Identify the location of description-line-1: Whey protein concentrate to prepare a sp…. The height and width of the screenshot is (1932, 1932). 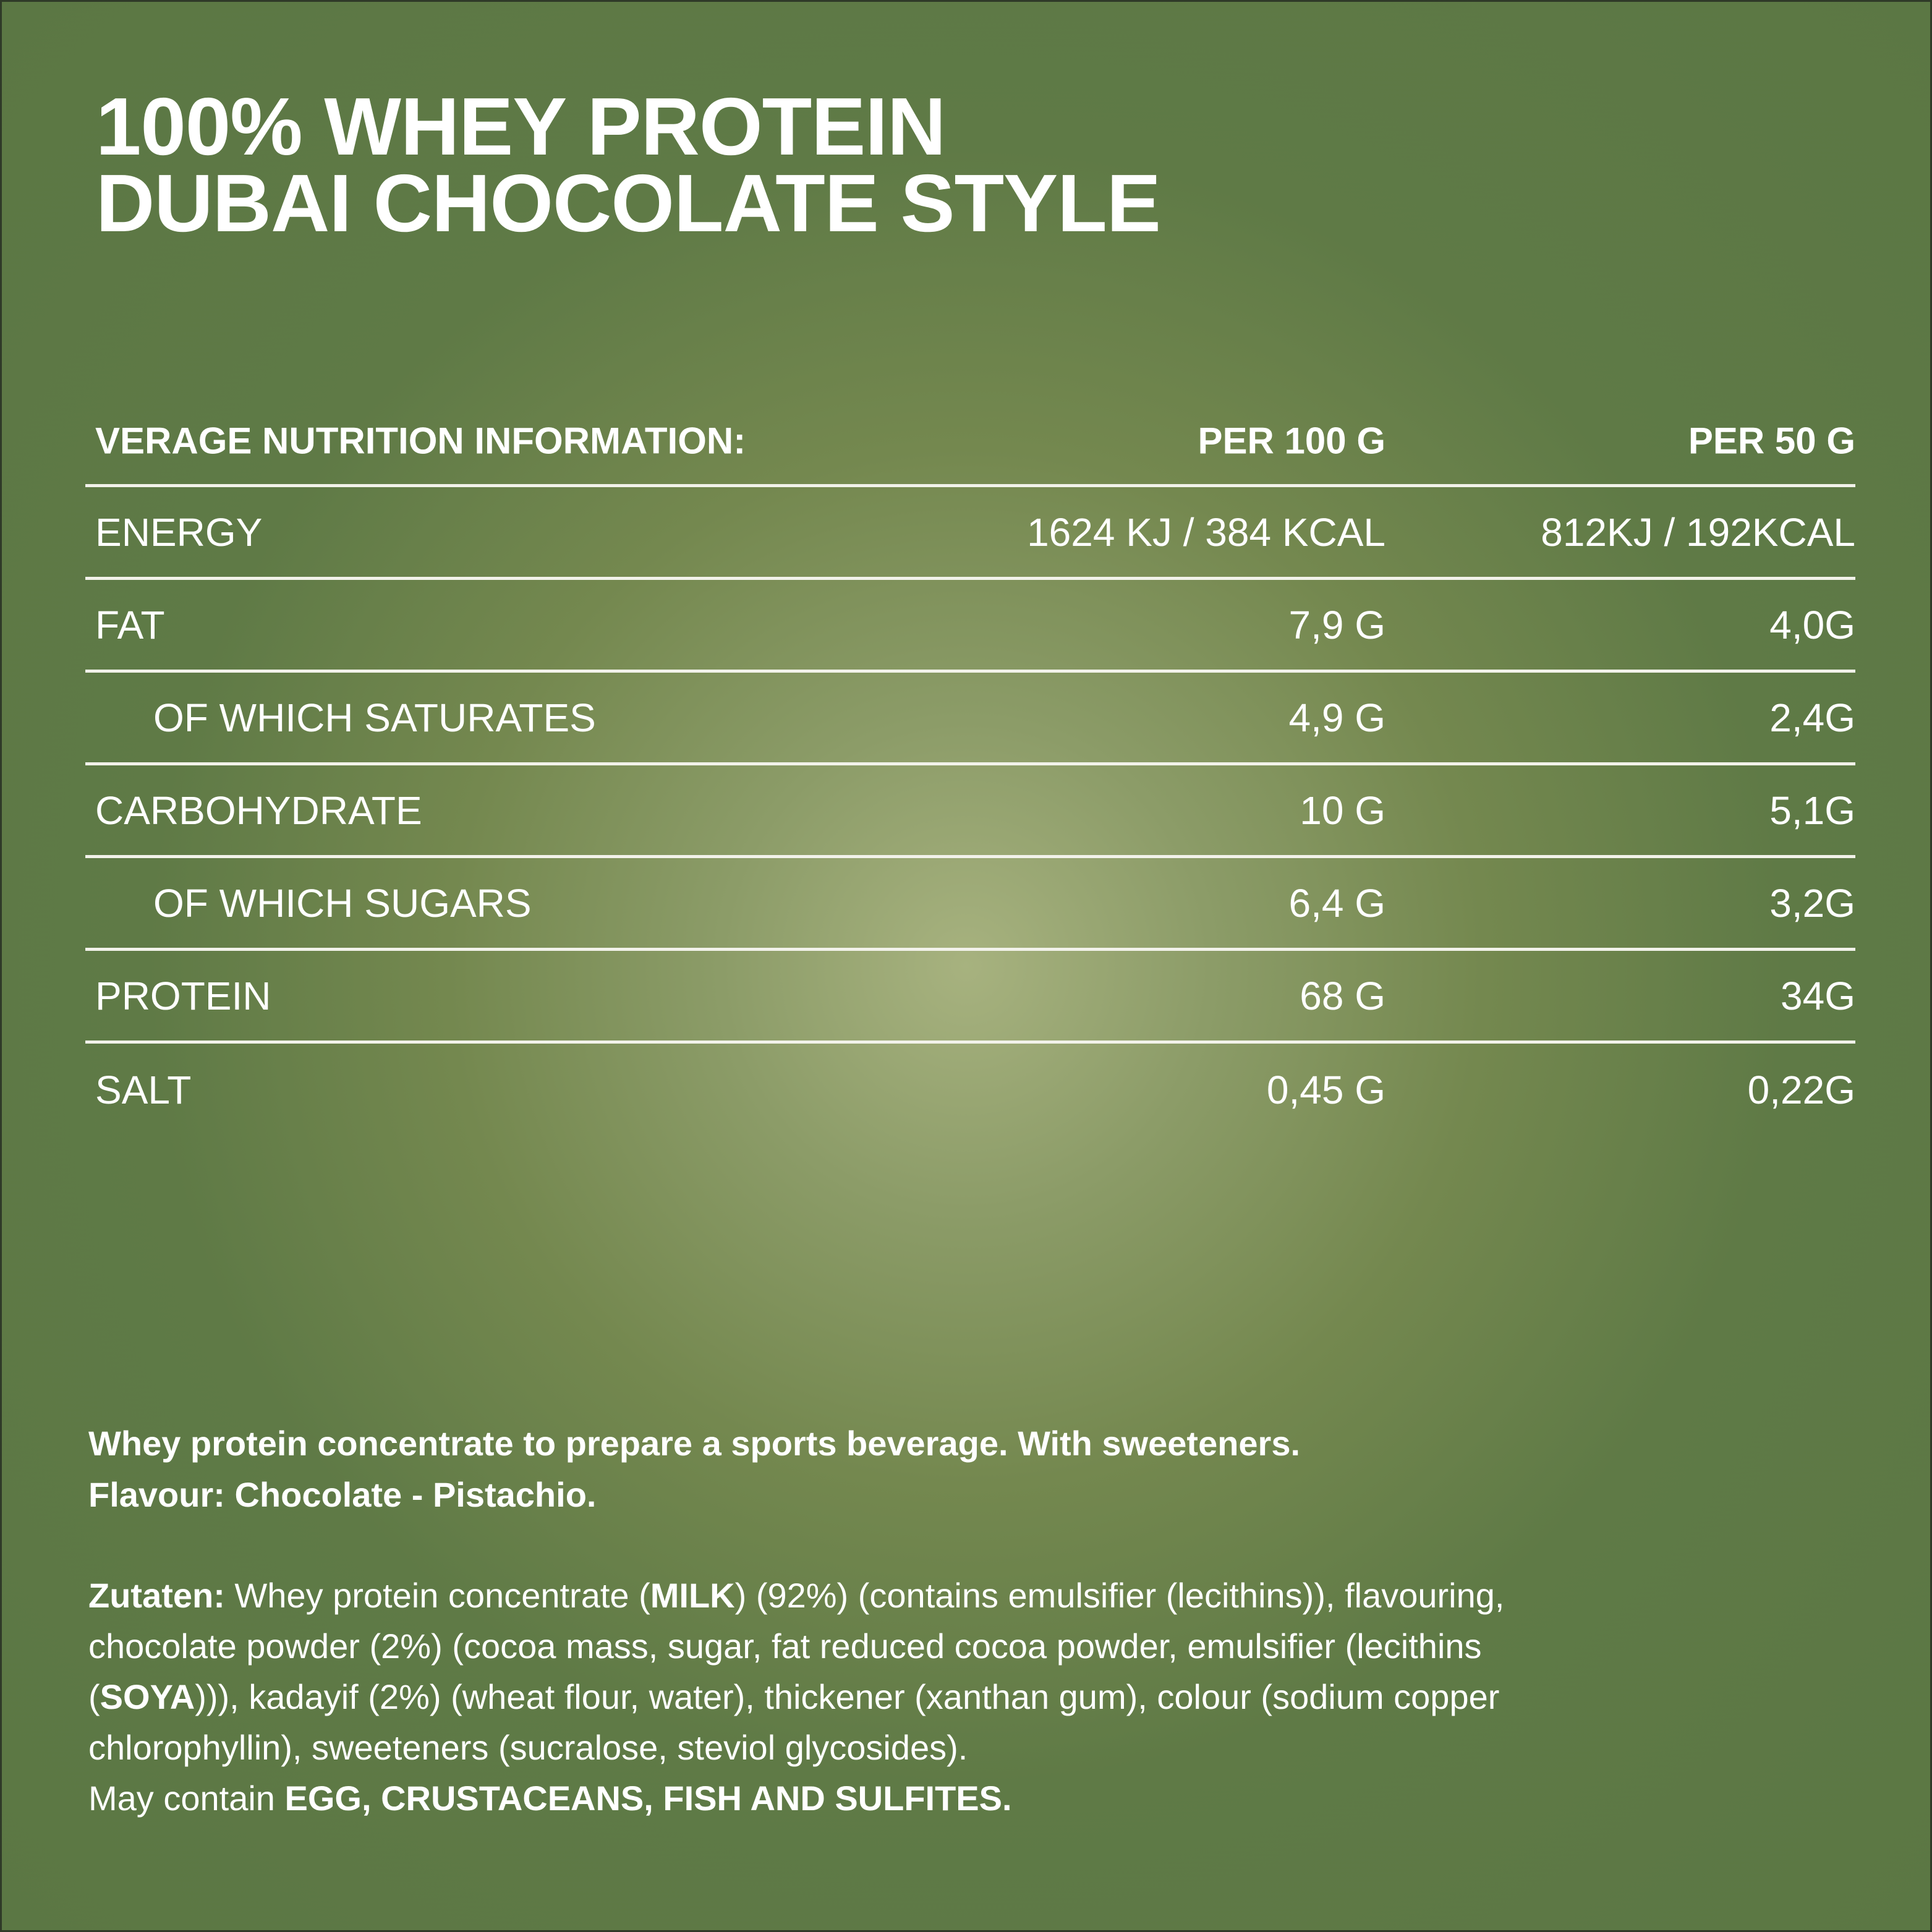
(694, 1443).